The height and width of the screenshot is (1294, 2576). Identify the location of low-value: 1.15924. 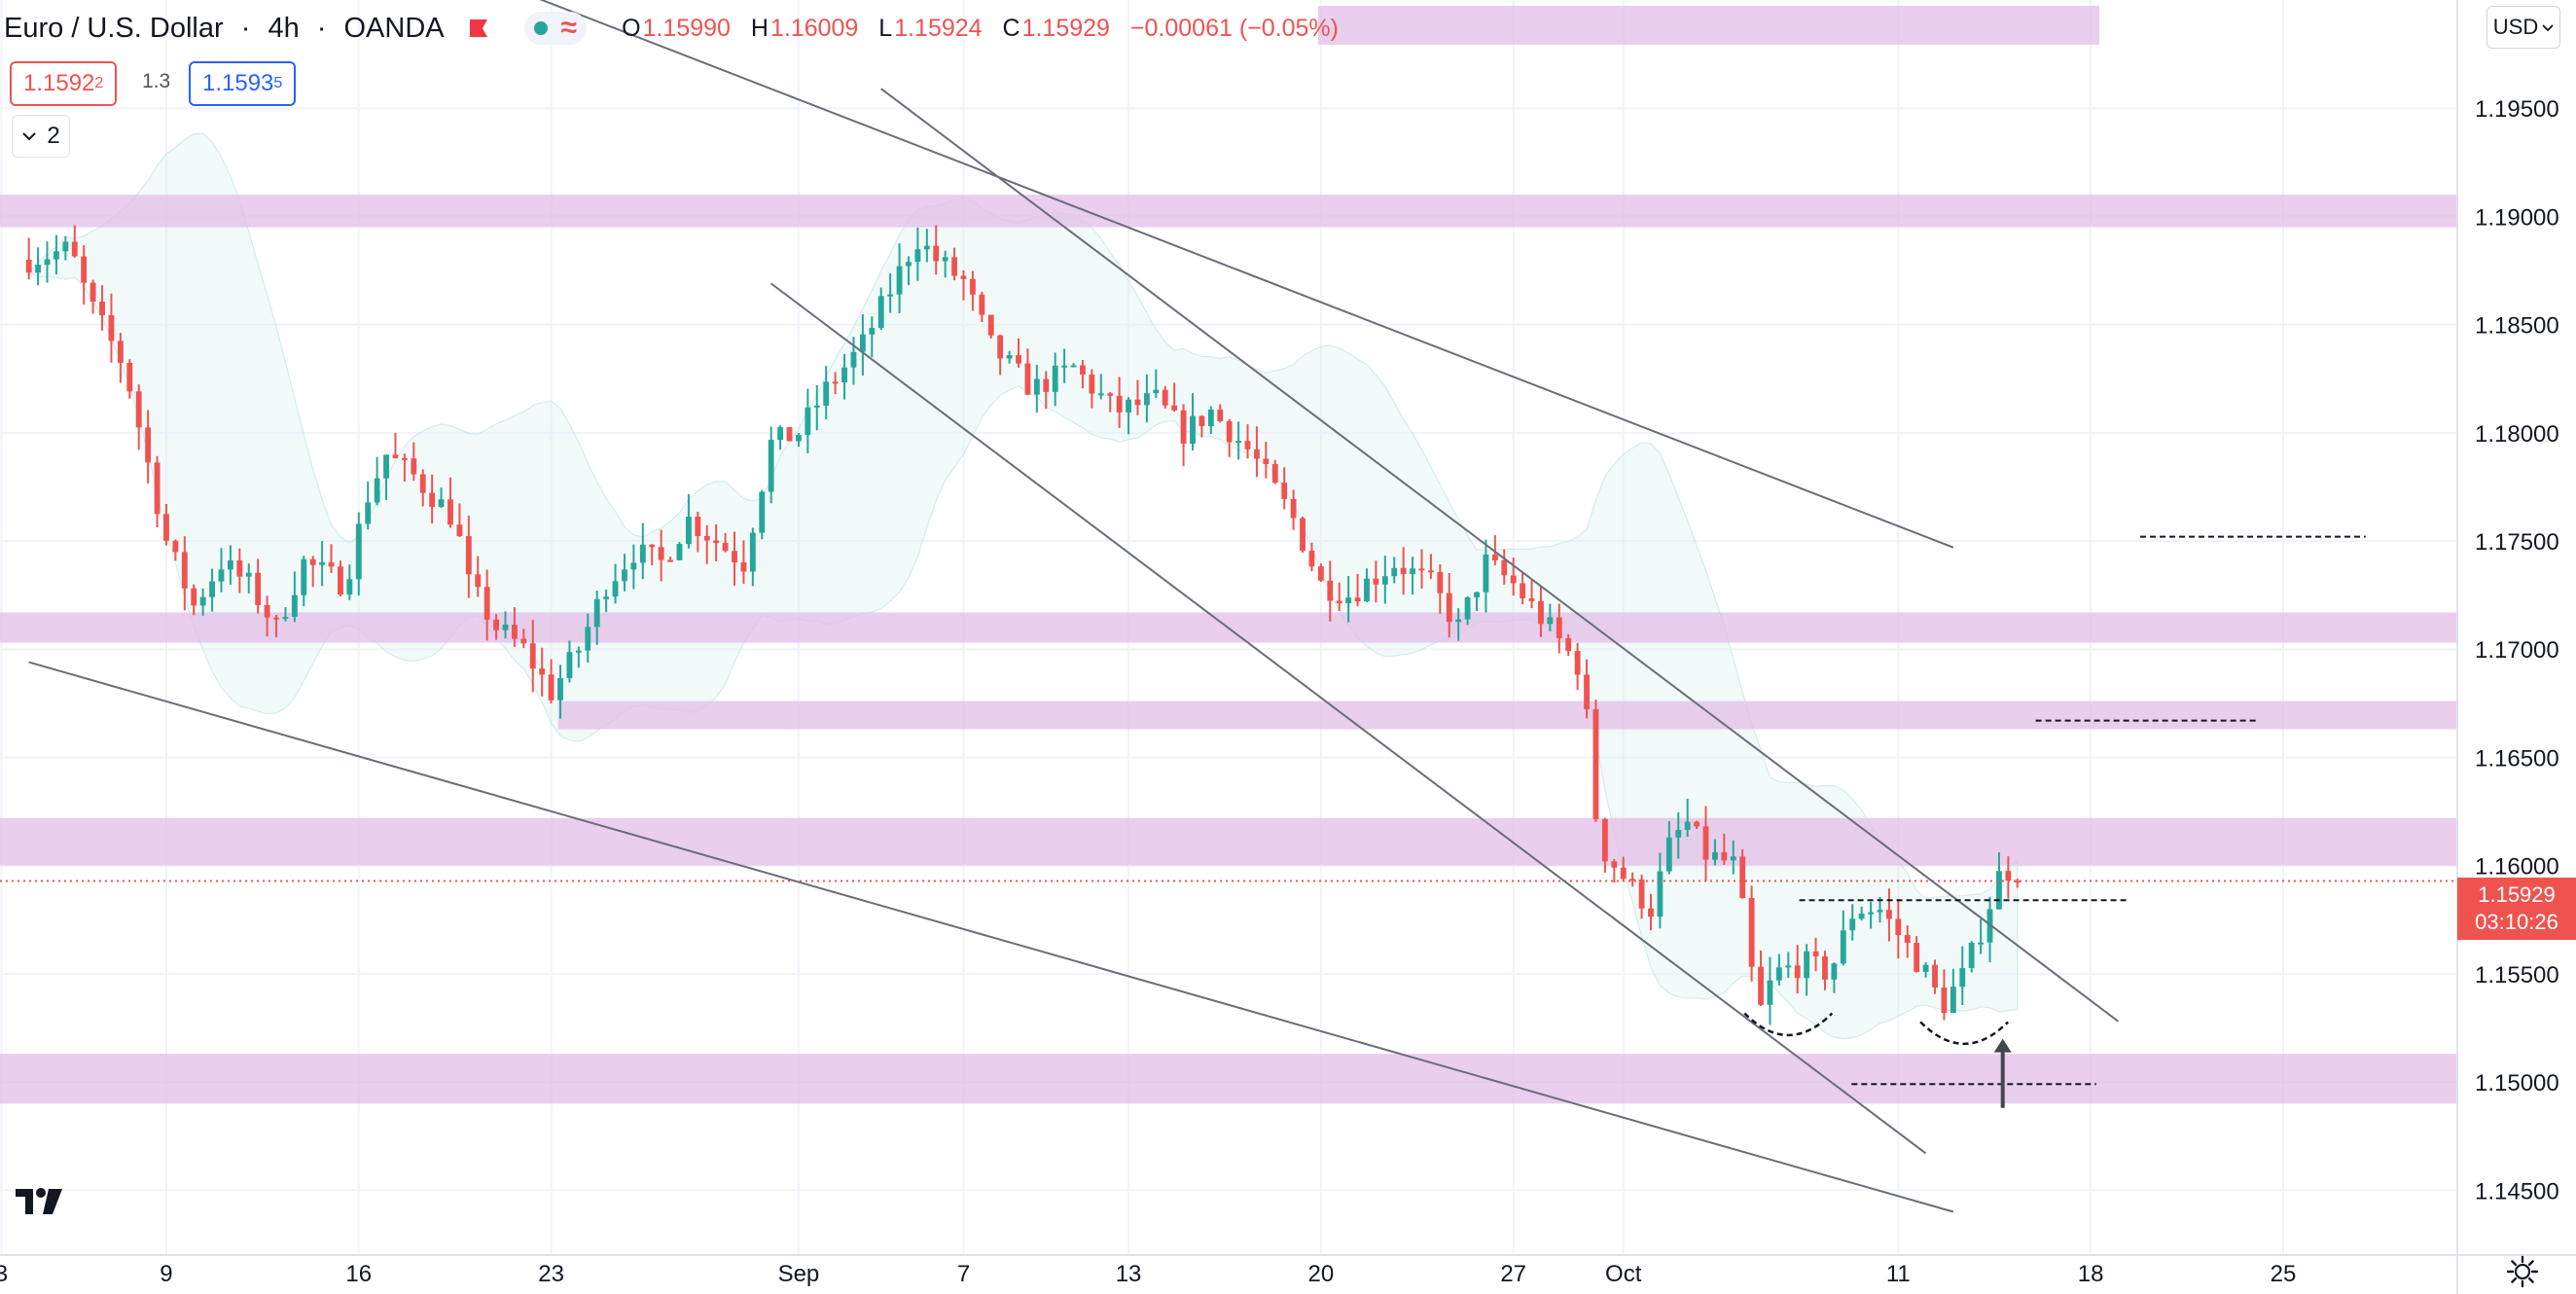
(938, 28).